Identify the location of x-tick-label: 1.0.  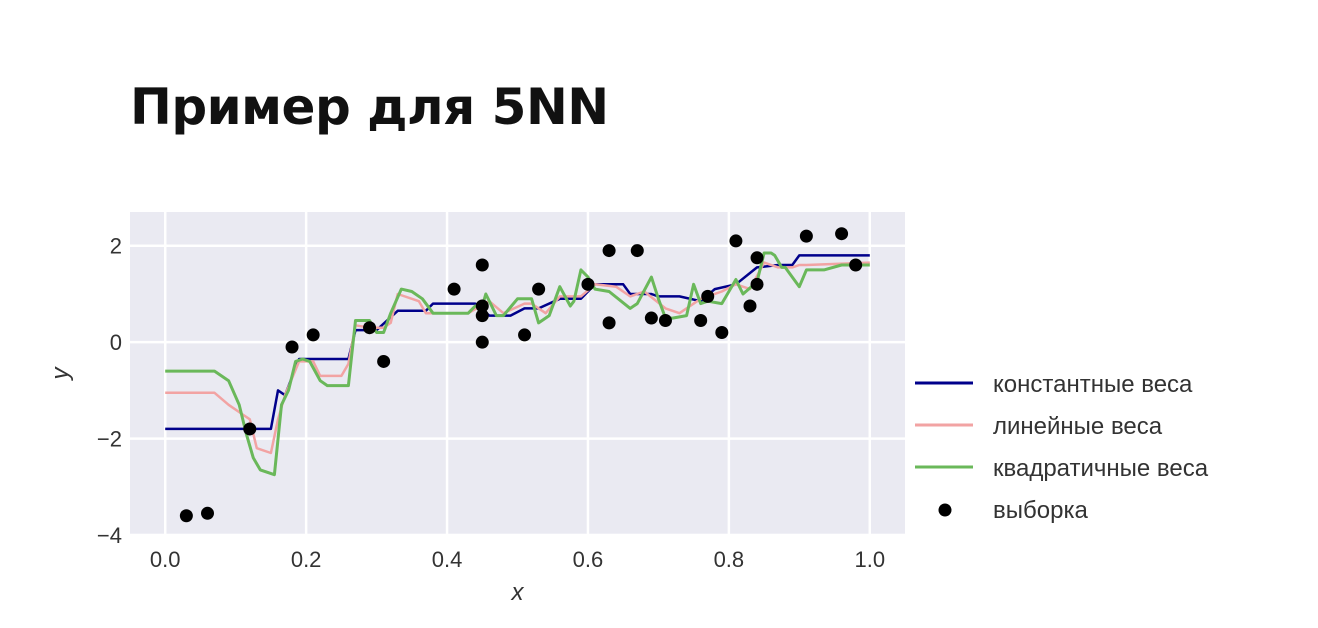
(869, 559).